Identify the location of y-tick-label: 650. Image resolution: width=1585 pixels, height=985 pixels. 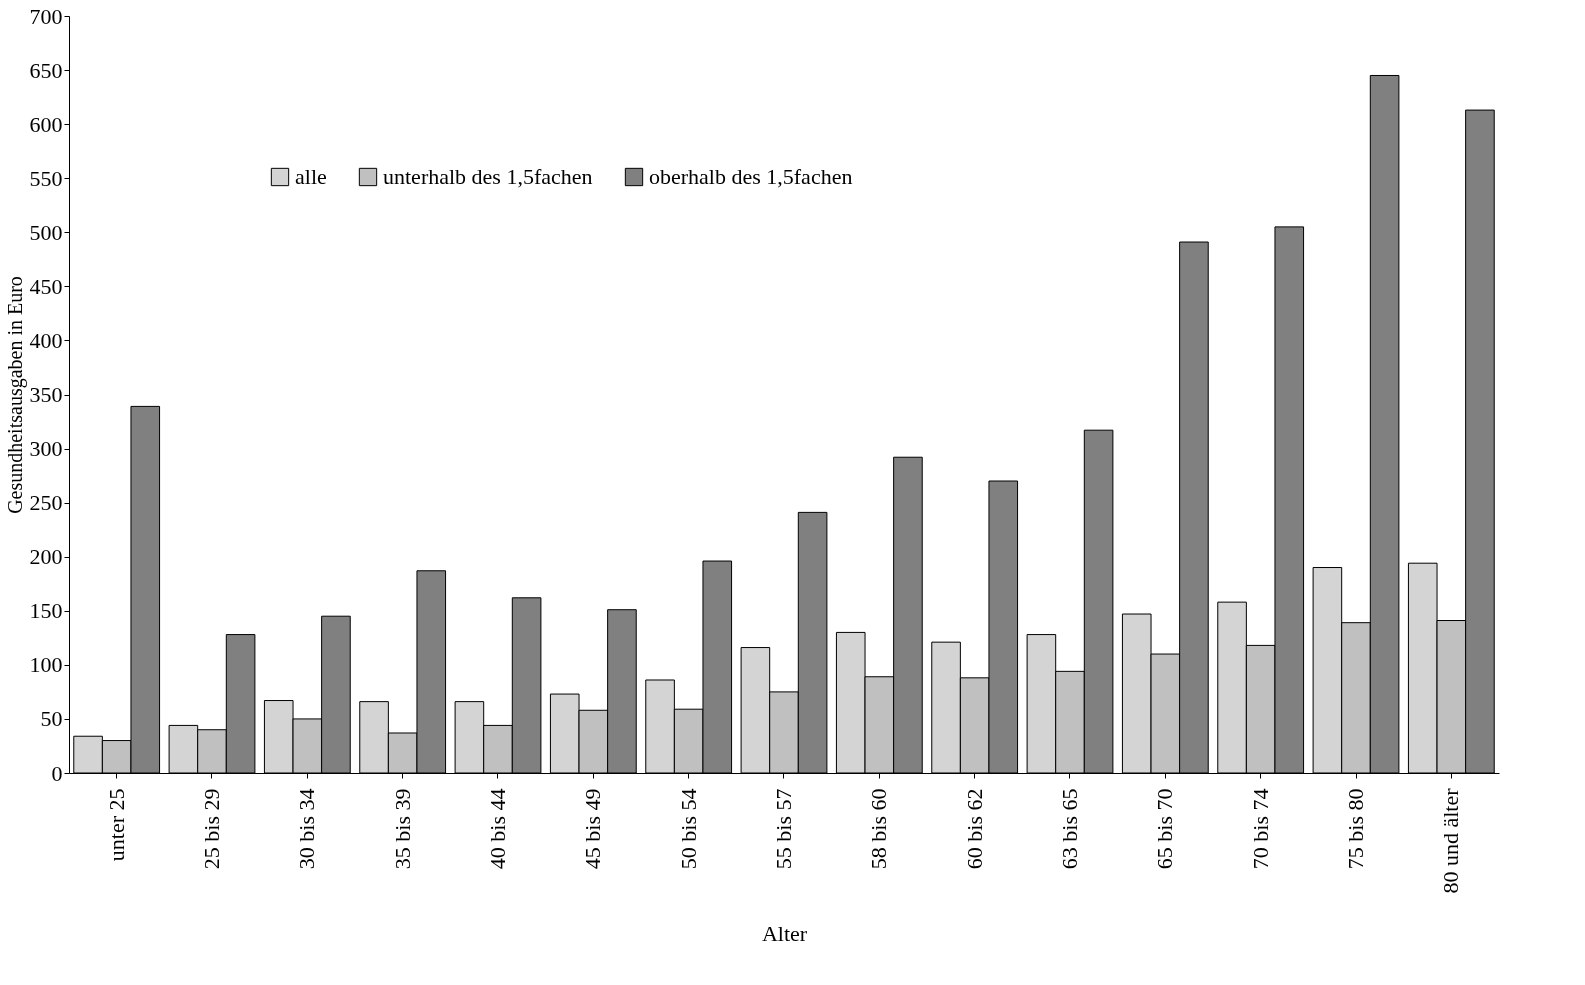
(46, 70).